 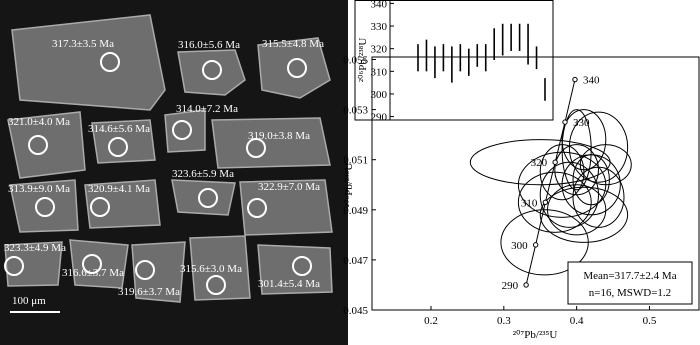 I want to click on concordia-age-label: 310, so click(x=529, y=203).